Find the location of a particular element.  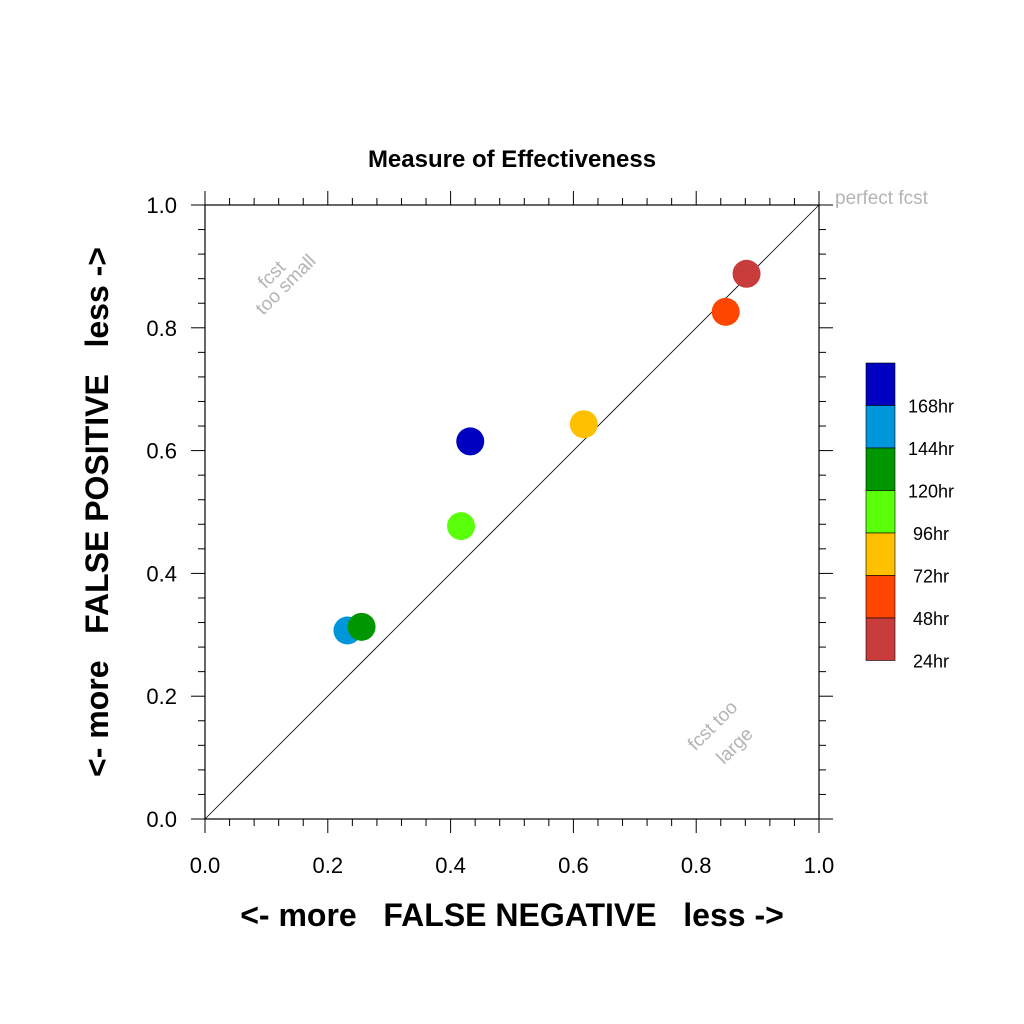

legend-swatch-48hr is located at coordinates (880, 597).